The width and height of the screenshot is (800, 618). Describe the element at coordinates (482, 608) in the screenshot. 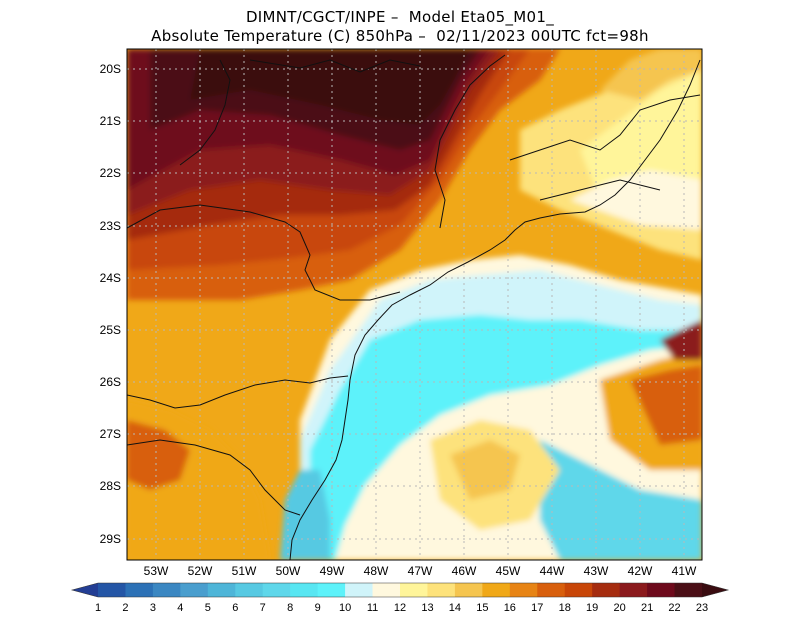

I see `color-scale-label: 15` at that location.